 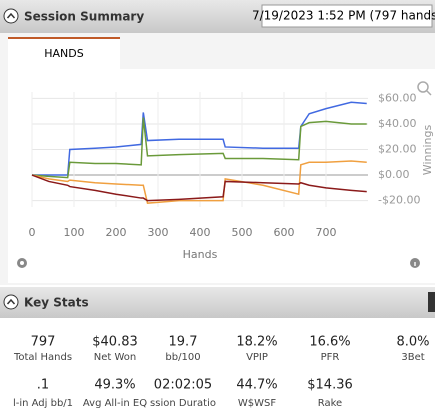 What do you see at coordinates (330, 385) in the screenshot?
I see `stat-value: $14.36` at bounding box center [330, 385].